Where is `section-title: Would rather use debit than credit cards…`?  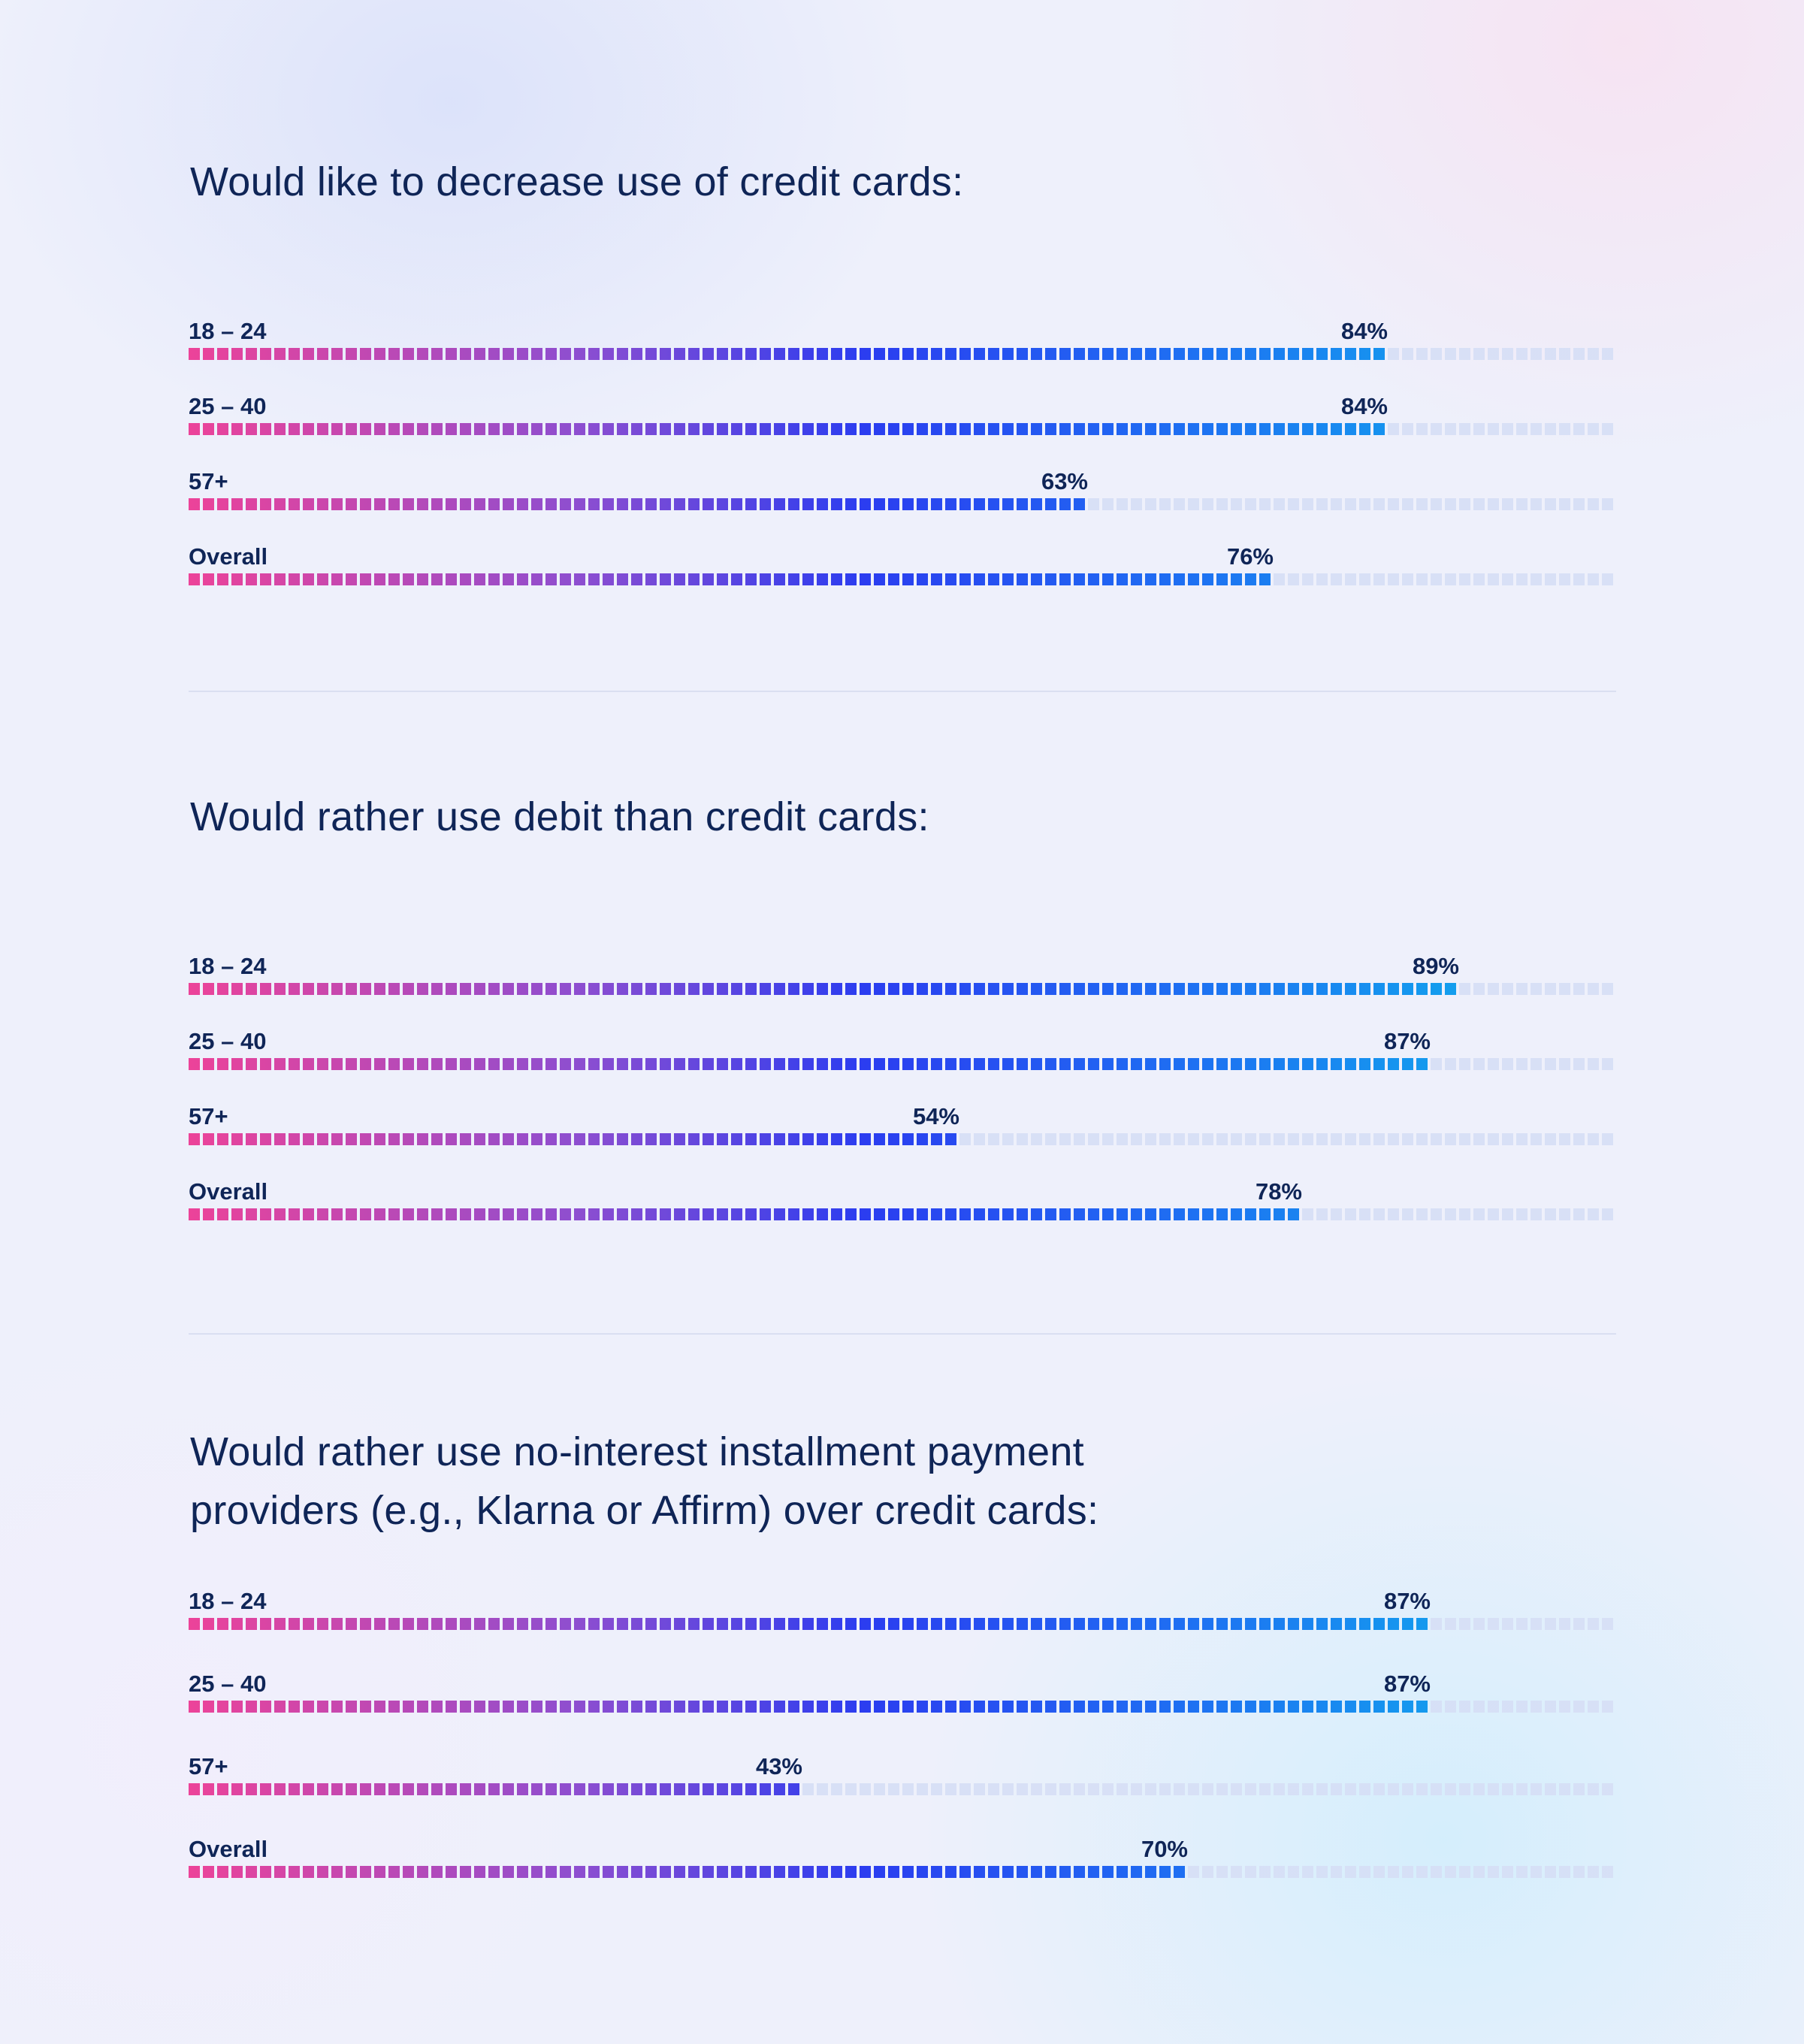
section-title: Would rather use debit than credit cards… is located at coordinates (559, 816).